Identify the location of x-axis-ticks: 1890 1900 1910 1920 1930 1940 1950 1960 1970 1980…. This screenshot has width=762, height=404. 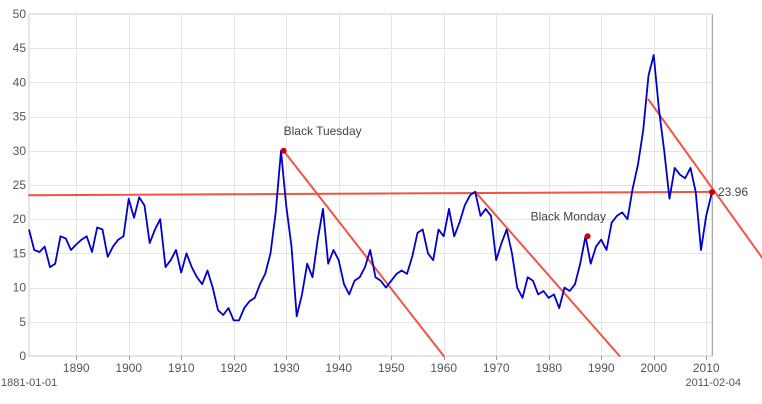
(391, 368).